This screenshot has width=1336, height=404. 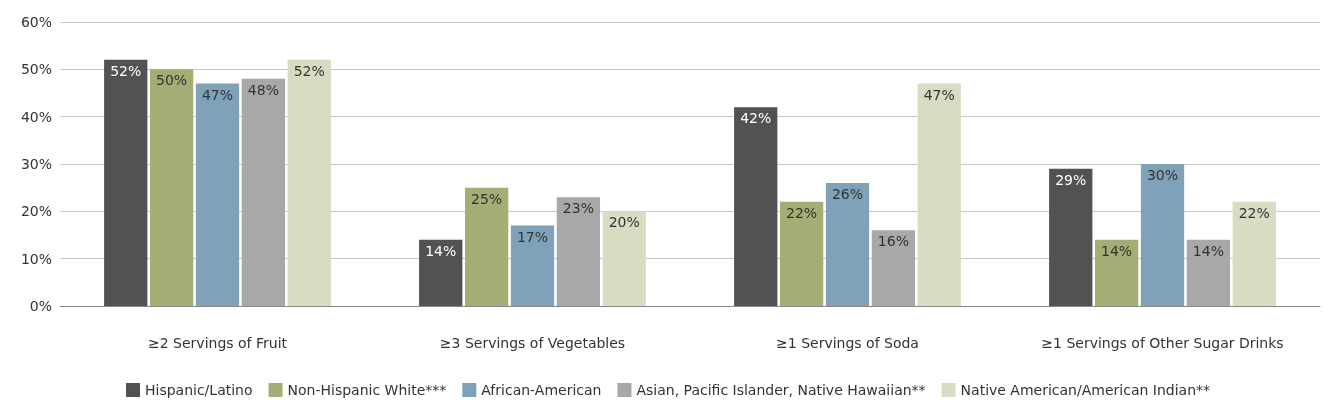 I want to click on y-tick-label: 20%, so click(x=36, y=211).